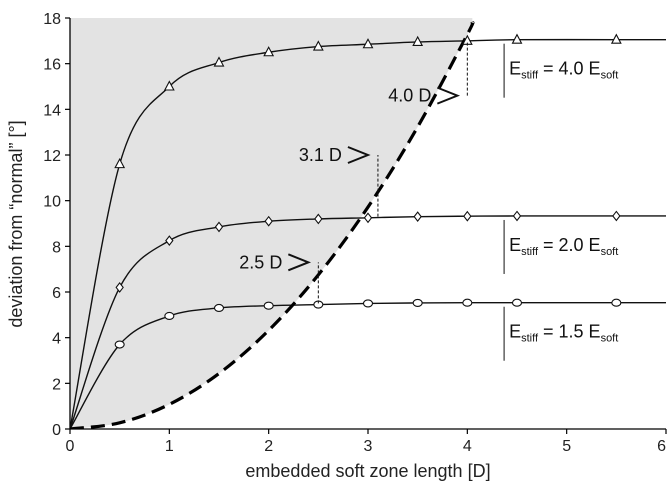  Describe the element at coordinates (409, 96) in the screenshot. I see `annotation-label: 4.0 D` at that location.